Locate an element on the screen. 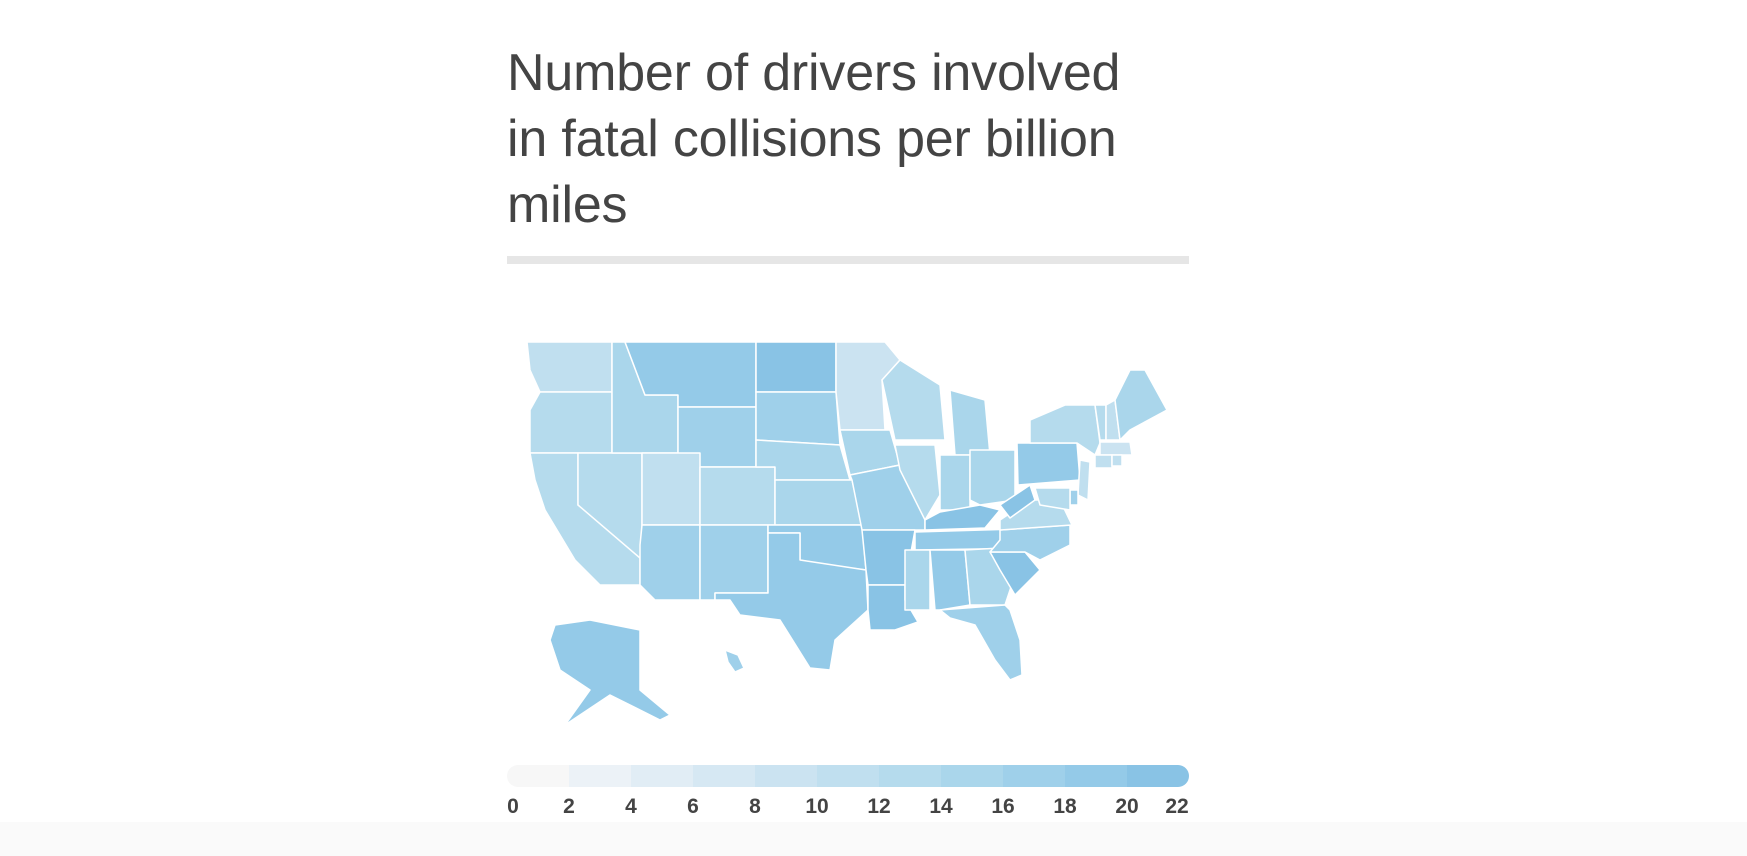 The height and width of the screenshot is (856, 1747). legend-tick-label: 12 is located at coordinates (879, 806).